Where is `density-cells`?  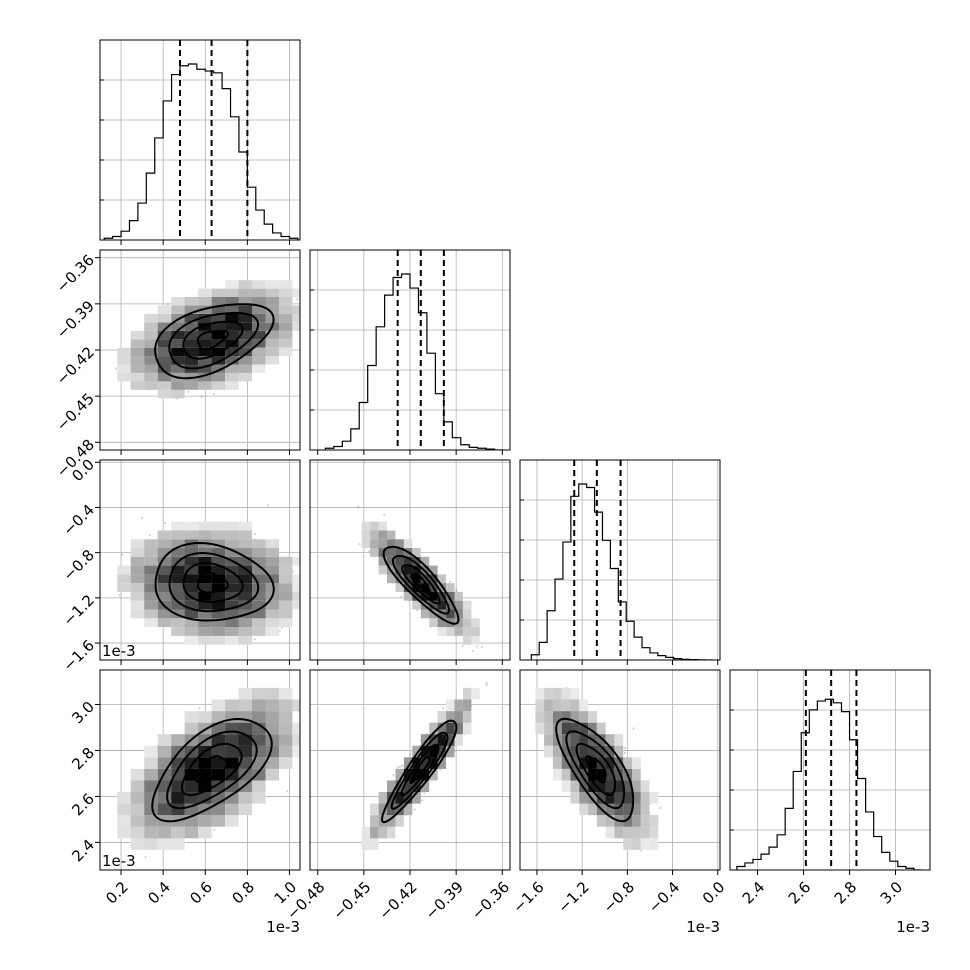
density-cells is located at coordinates (208, 339).